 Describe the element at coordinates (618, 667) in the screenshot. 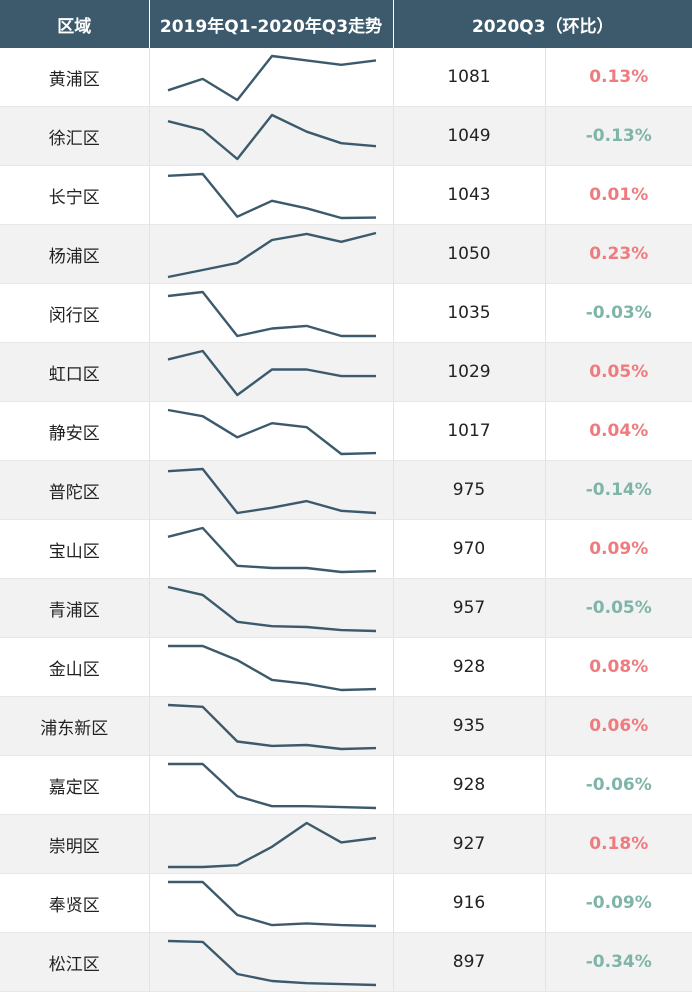

I see `change-cell: 0.08%` at that location.